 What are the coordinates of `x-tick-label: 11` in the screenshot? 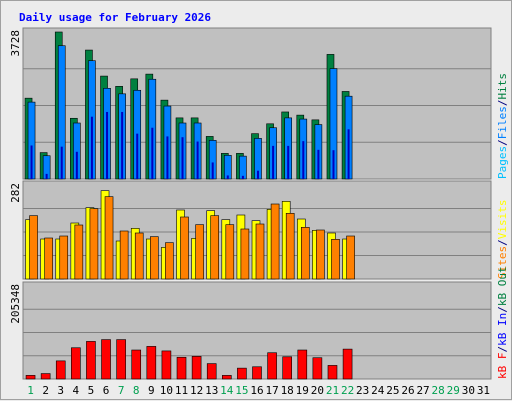 It's located at (181, 390).